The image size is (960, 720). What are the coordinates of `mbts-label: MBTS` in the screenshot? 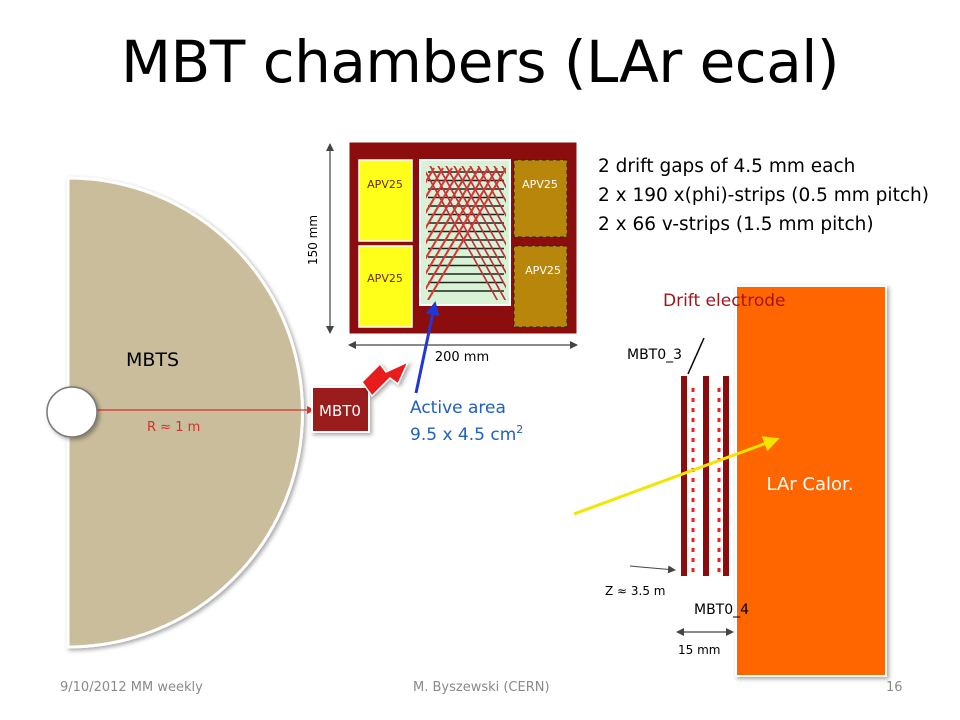 It's located at (152, 360).